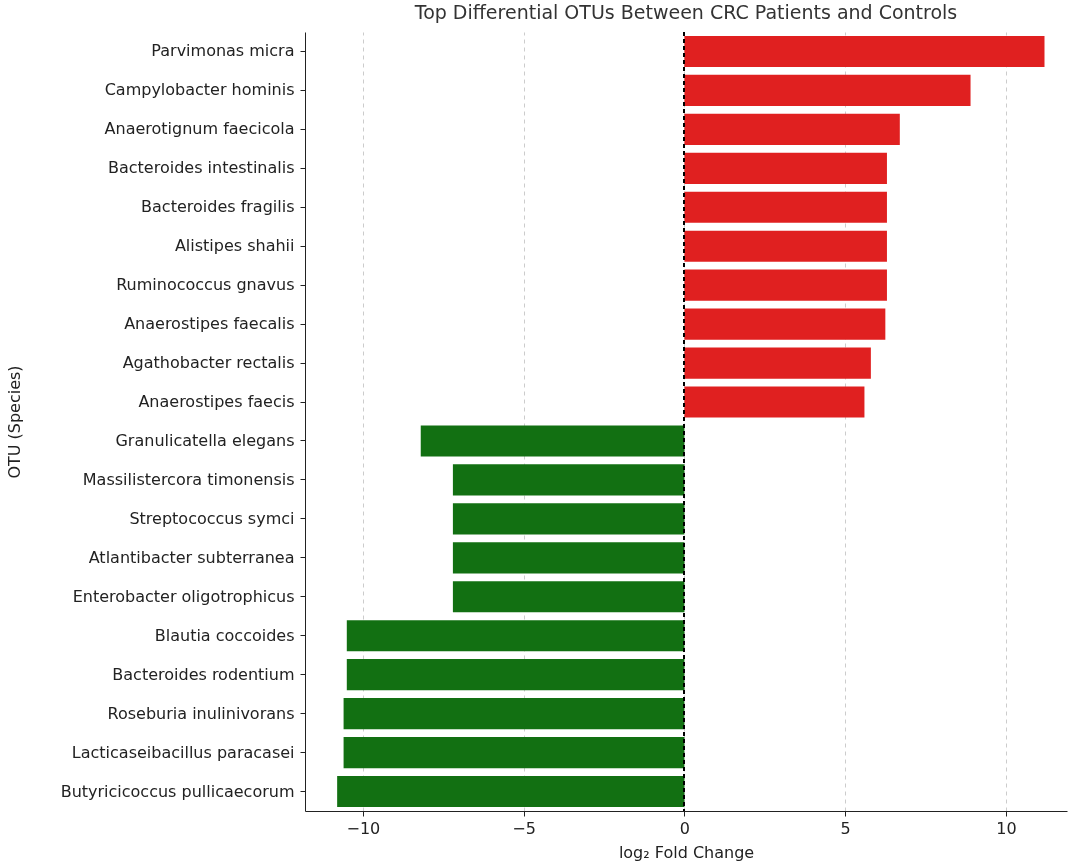  What do you see at coordinates (201, 713) in the screenshot?
I see `y-tick-label: Roseburia inulinivorans` at bounding box center [201, 713].